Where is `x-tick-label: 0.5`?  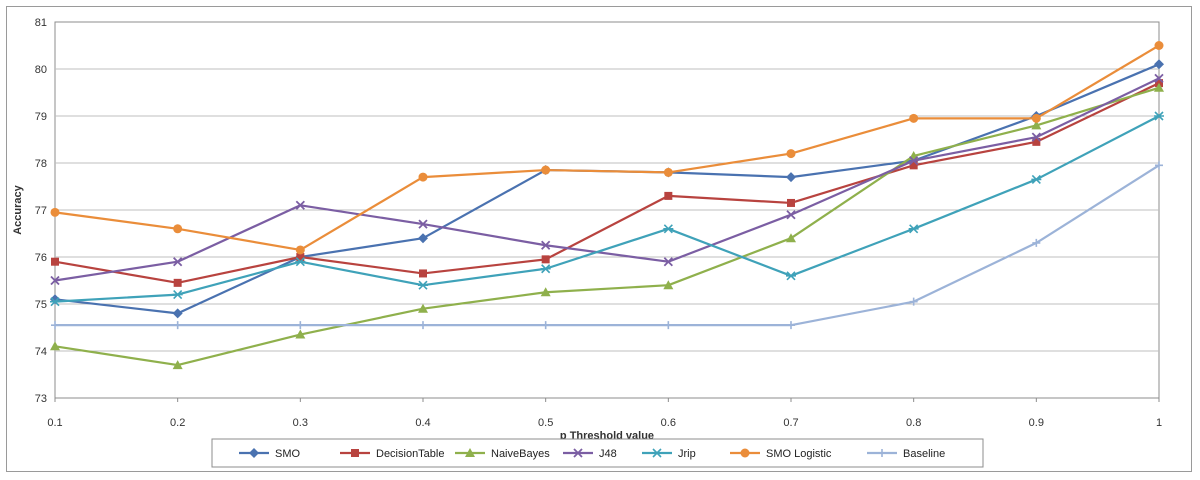 x-tick-label: 0.5 is located at coordinates (545, 423).